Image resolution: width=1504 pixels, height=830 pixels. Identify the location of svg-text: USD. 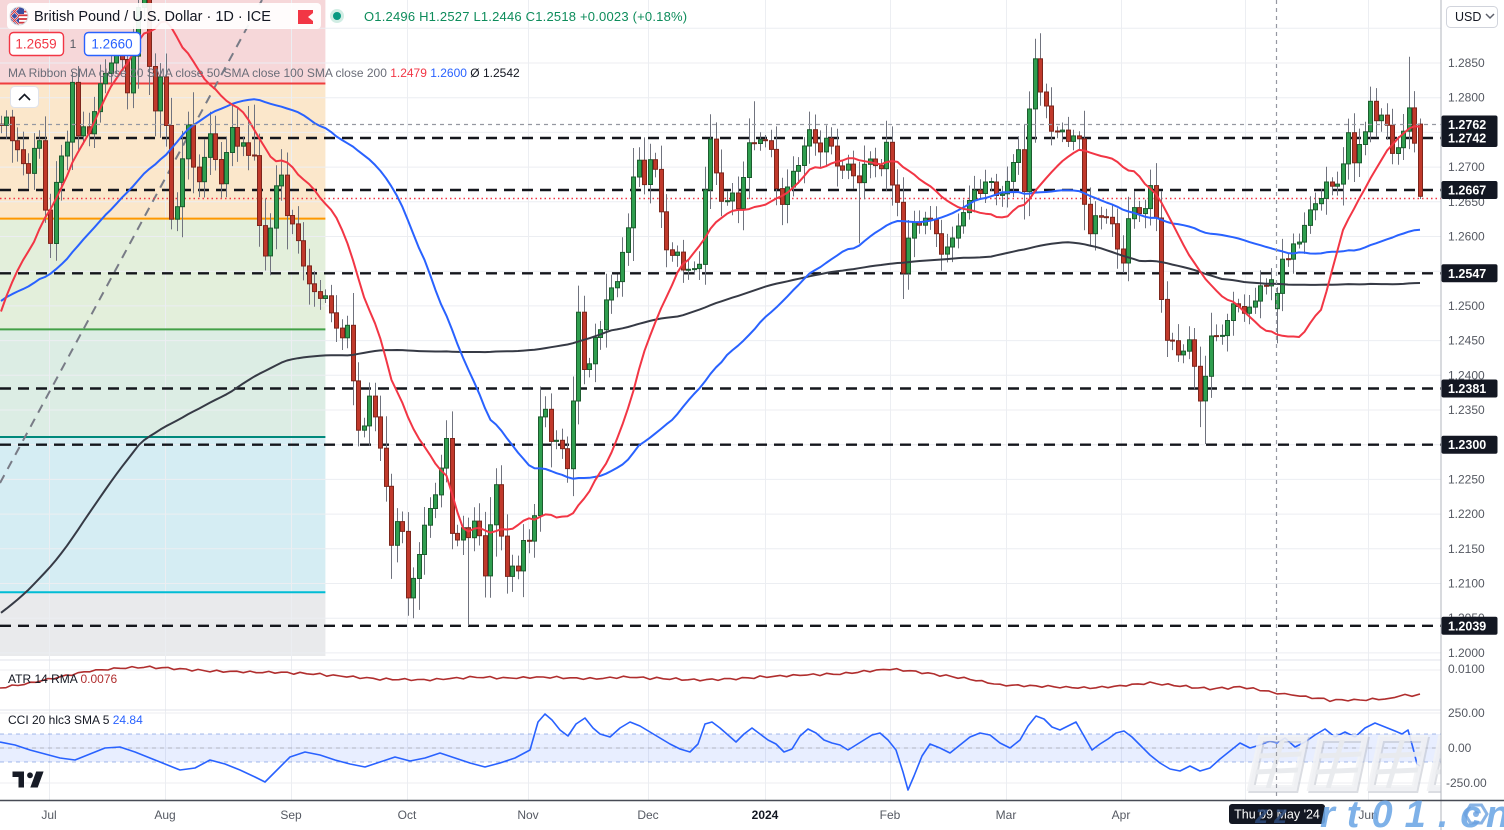
(1468, 17).